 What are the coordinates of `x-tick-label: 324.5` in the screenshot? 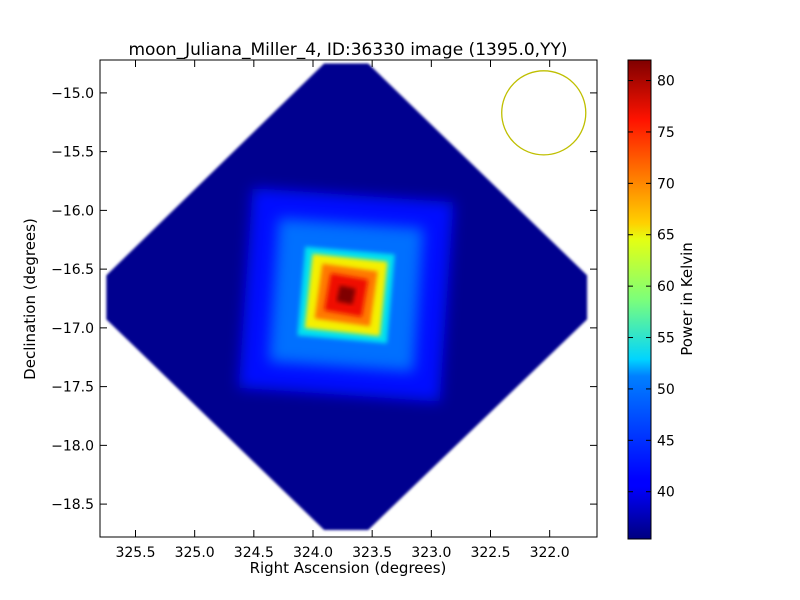 It's located at (254, 553).